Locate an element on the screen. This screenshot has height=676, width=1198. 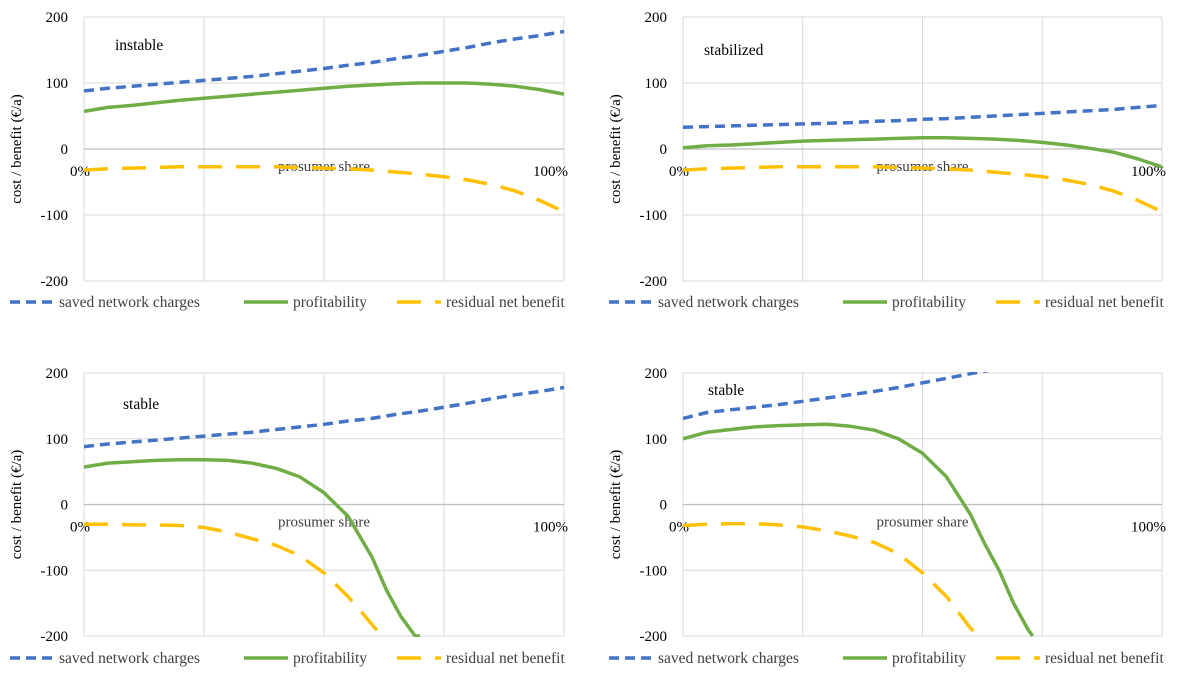
chart-title: instable is located at coordinates (139, 45).